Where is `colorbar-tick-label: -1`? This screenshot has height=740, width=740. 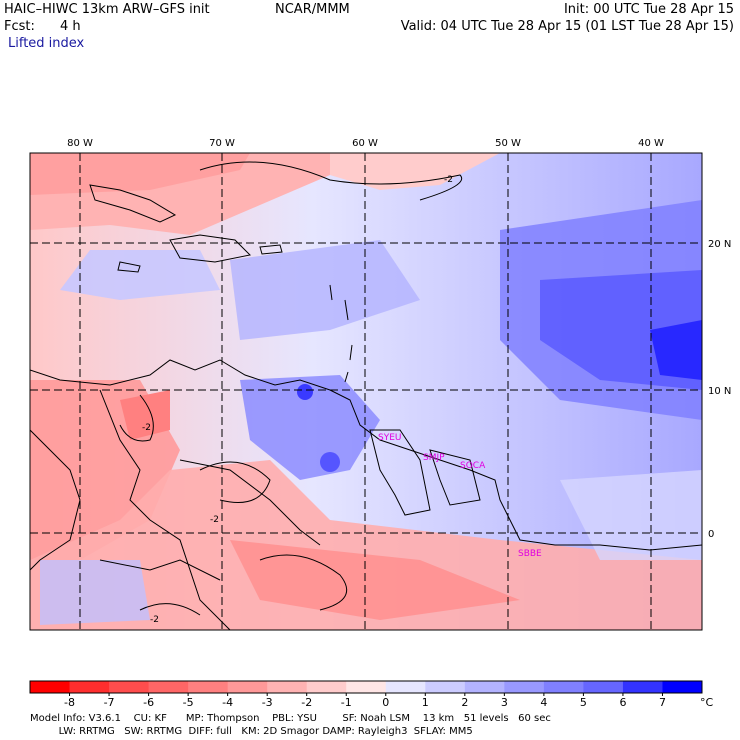 colorbar-tick-label: -1 is located at coordinates (346, 702).